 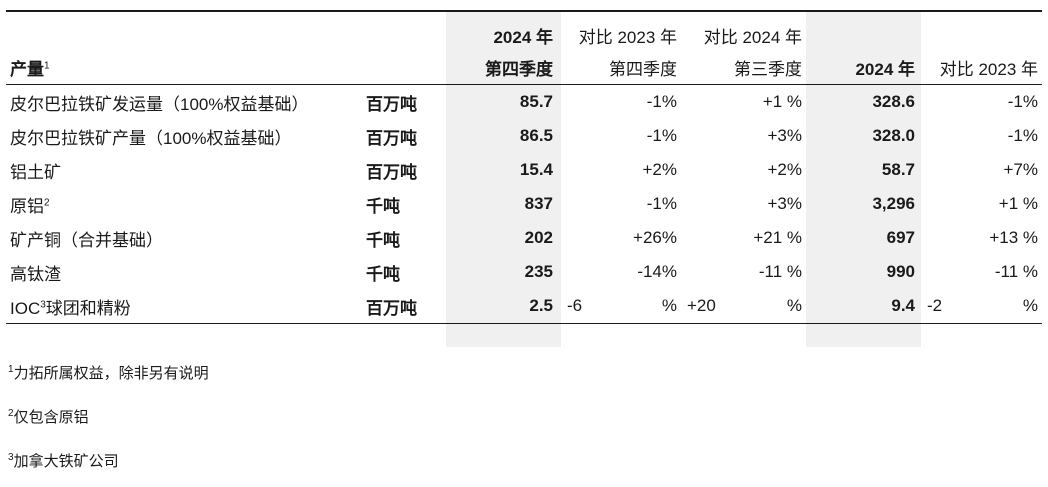 I want to click on row-q4-value: 235, so click(x=538, y=271).